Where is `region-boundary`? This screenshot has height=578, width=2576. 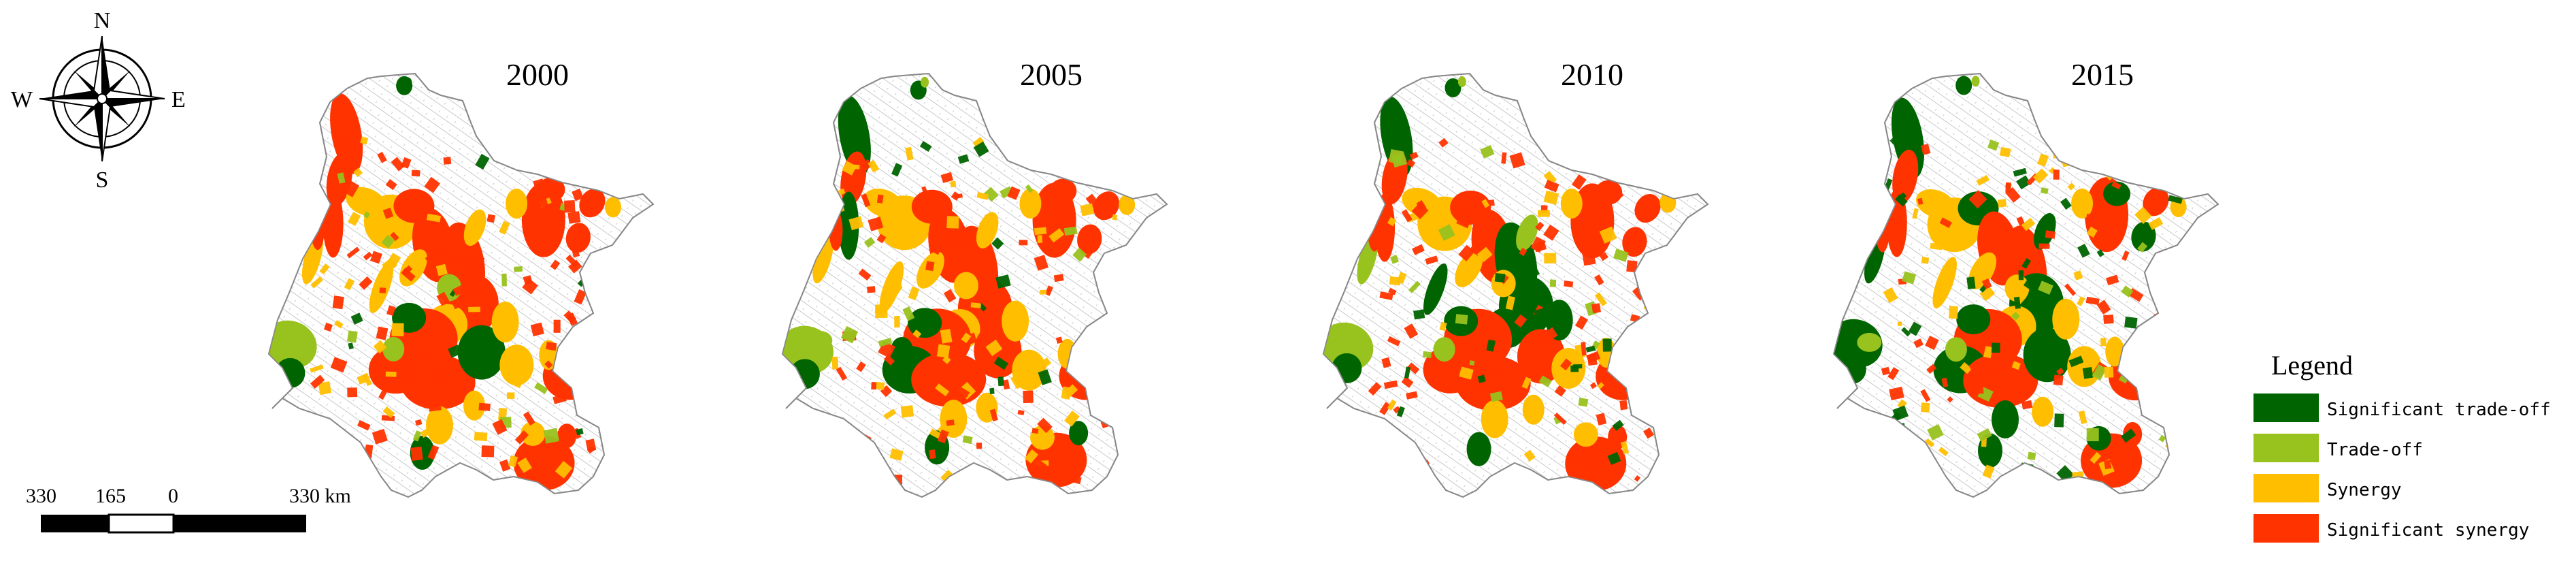 region-boundary is located at coordinates (1516, 285).